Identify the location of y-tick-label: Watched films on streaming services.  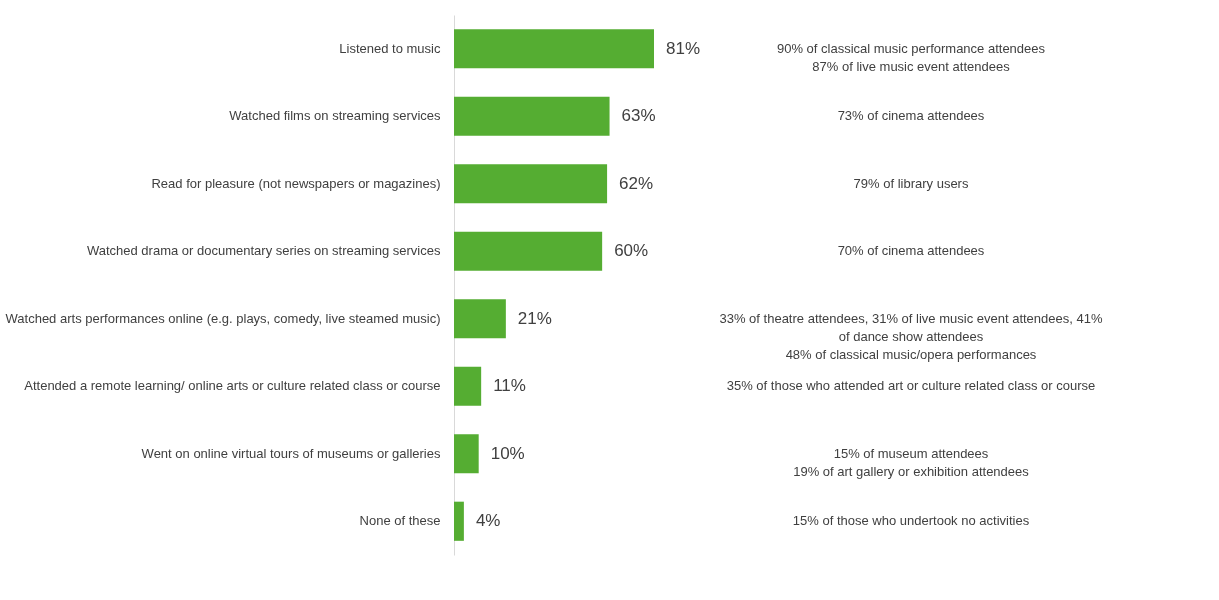
(335, 116).